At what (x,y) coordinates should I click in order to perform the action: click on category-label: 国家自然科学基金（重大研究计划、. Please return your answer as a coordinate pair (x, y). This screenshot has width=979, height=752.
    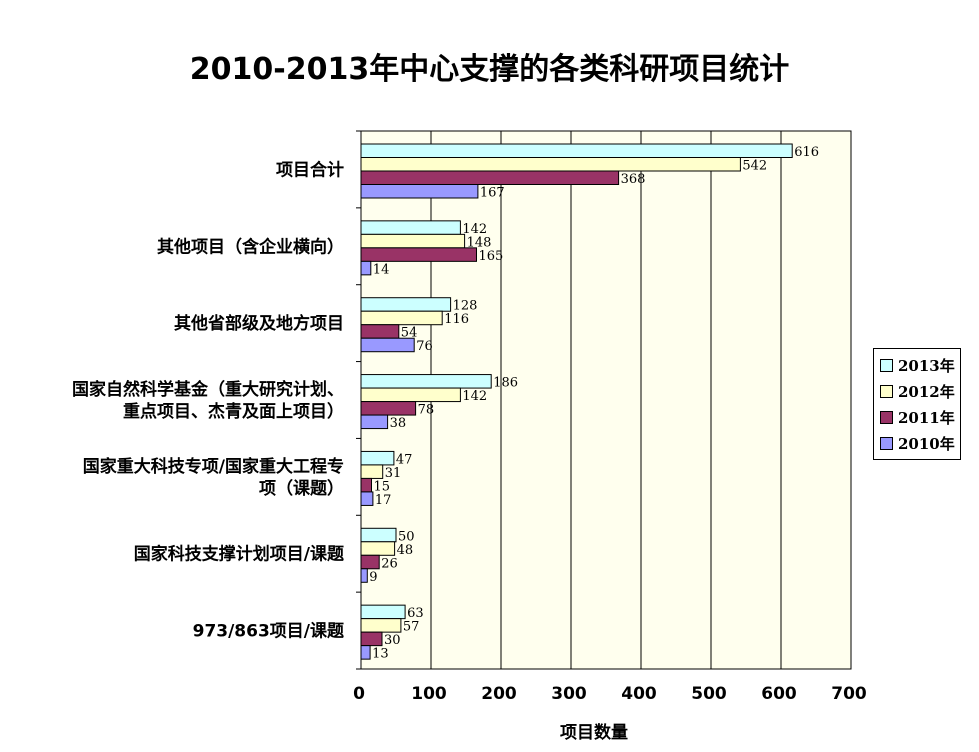
    Looking at the image, I should click on (208, 389).